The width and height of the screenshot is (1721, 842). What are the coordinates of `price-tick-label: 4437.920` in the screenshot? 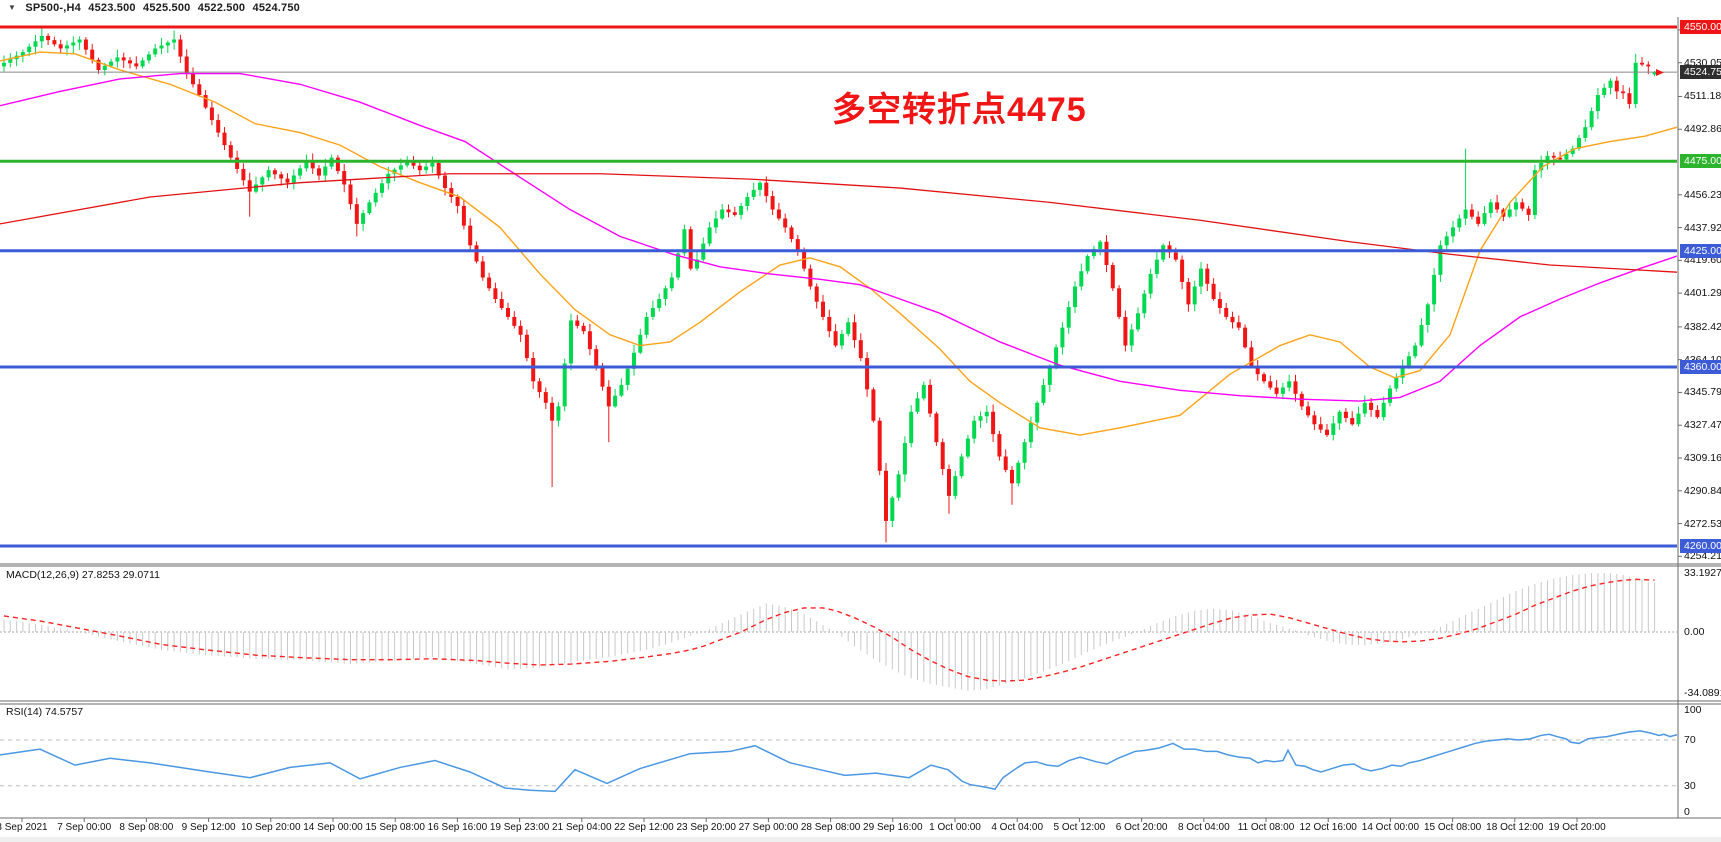 It's located at (1702, 227).